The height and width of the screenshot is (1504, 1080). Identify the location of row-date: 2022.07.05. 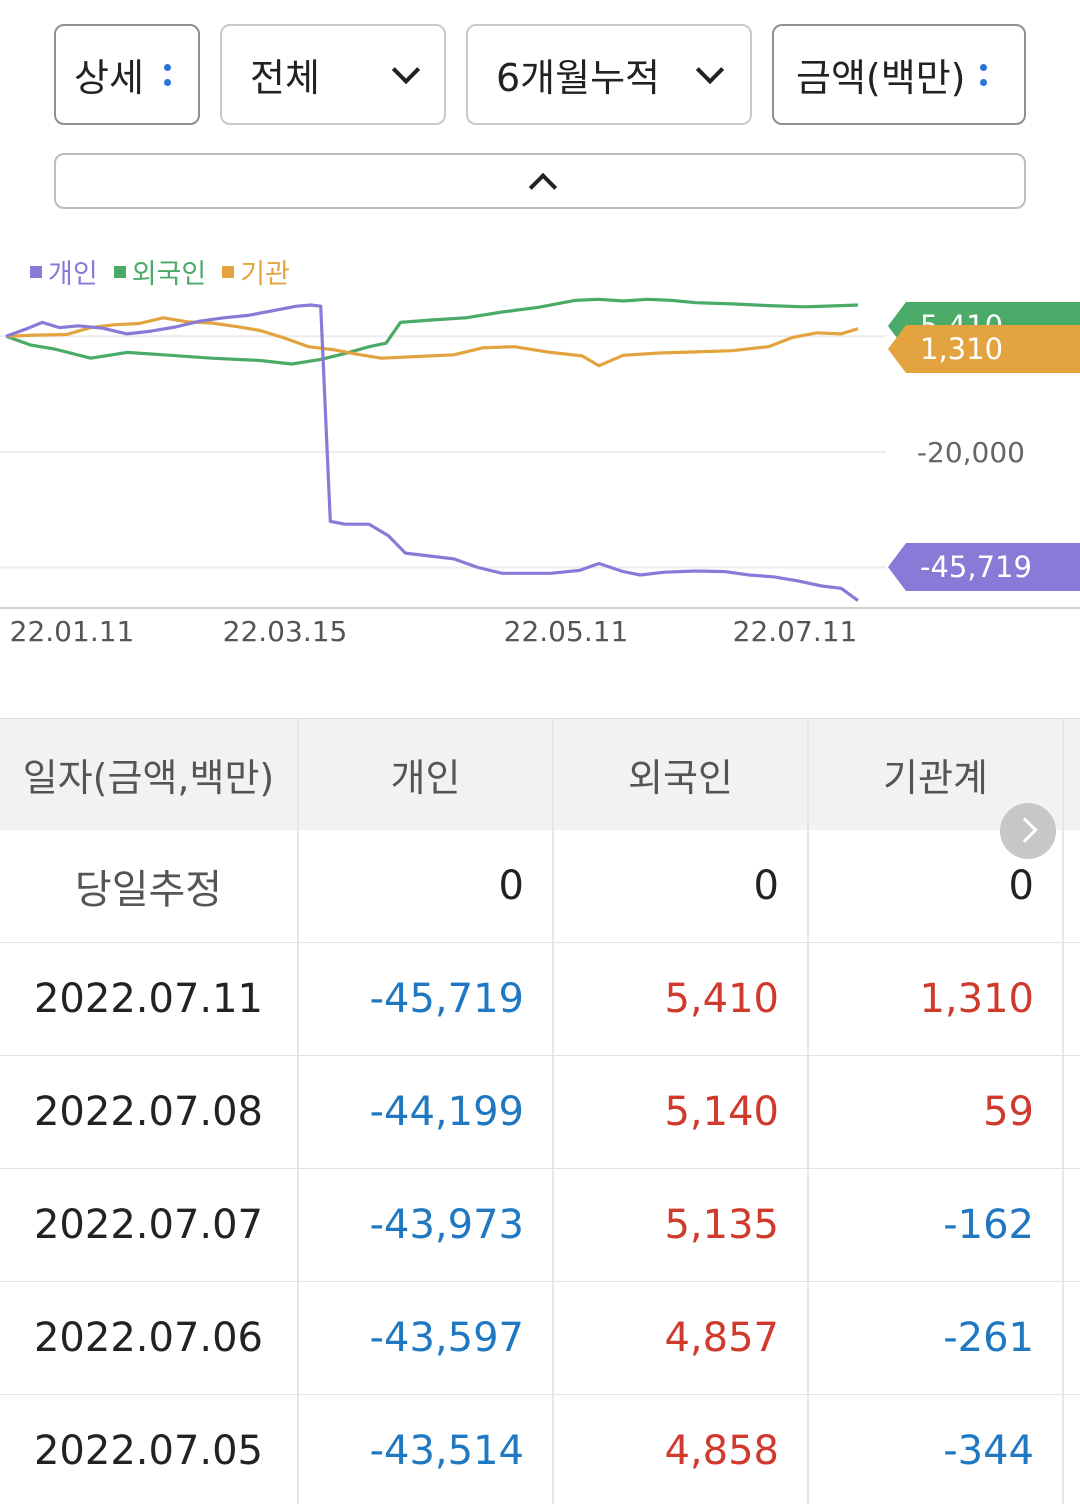
(149, 1449).